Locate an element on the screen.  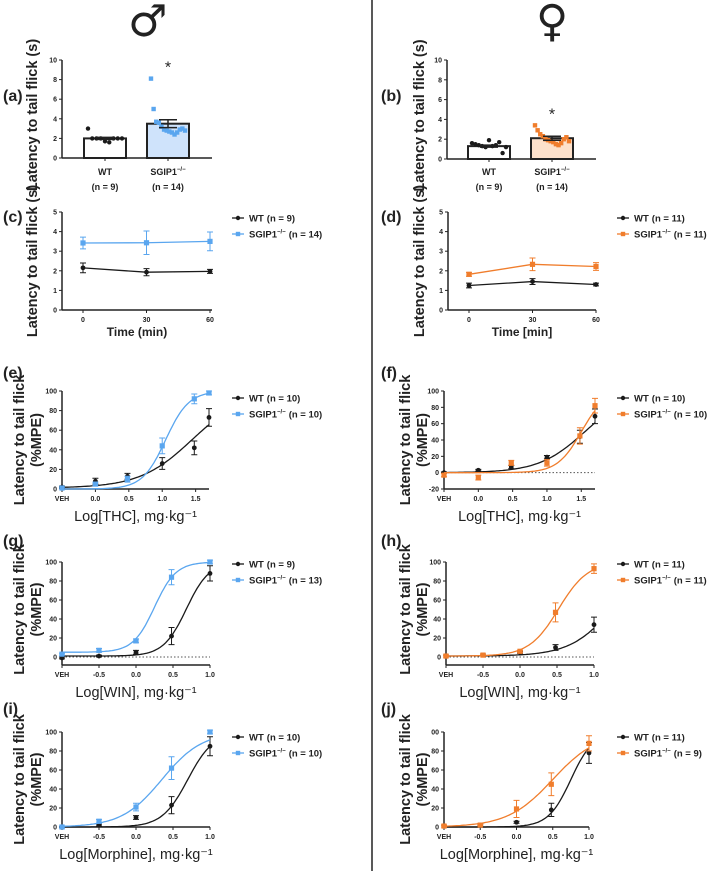
legend-label: WT (n = 11) is located at coordinates (659, 738).